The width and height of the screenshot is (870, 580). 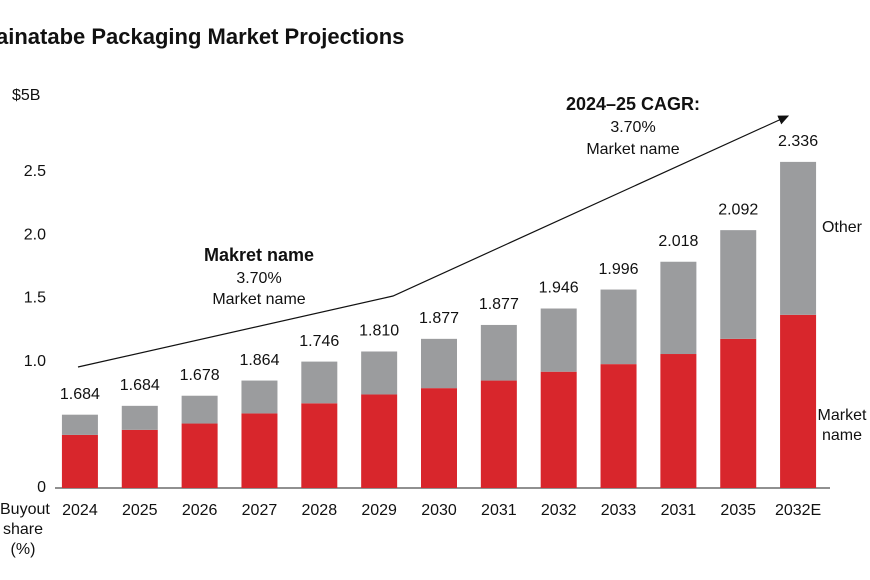 What do you see at coordinates (140, 510) in the screenshot?
I see `x-tick-label: 2025` at bounding box center [140, 510].